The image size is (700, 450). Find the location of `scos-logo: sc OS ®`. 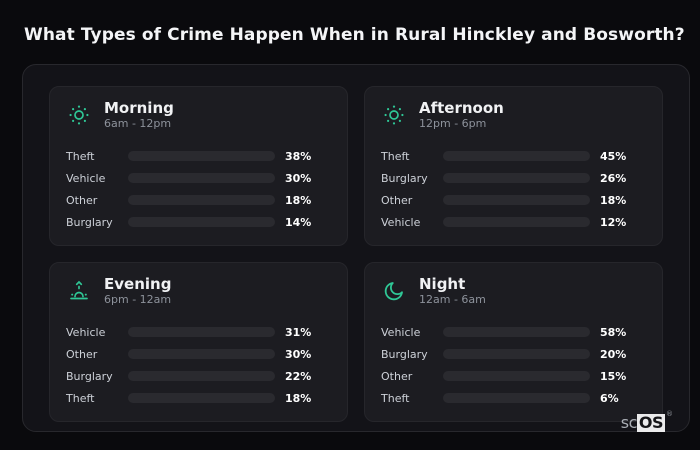

scos-logo: sc OS ® is located at coordinates (646, 421).